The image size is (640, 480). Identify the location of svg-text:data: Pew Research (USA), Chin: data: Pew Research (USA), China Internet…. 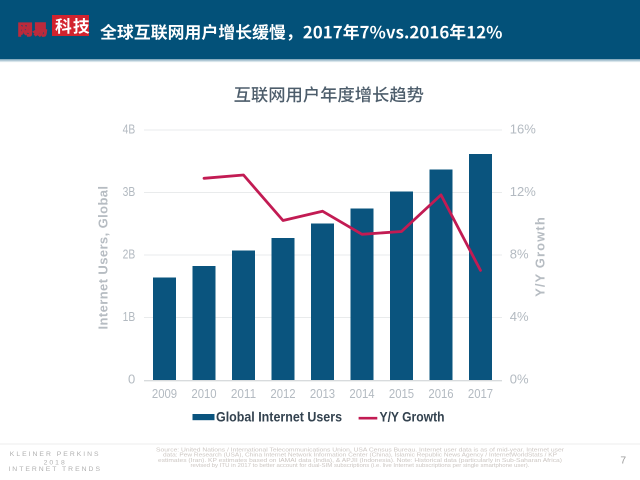
(360, 456).